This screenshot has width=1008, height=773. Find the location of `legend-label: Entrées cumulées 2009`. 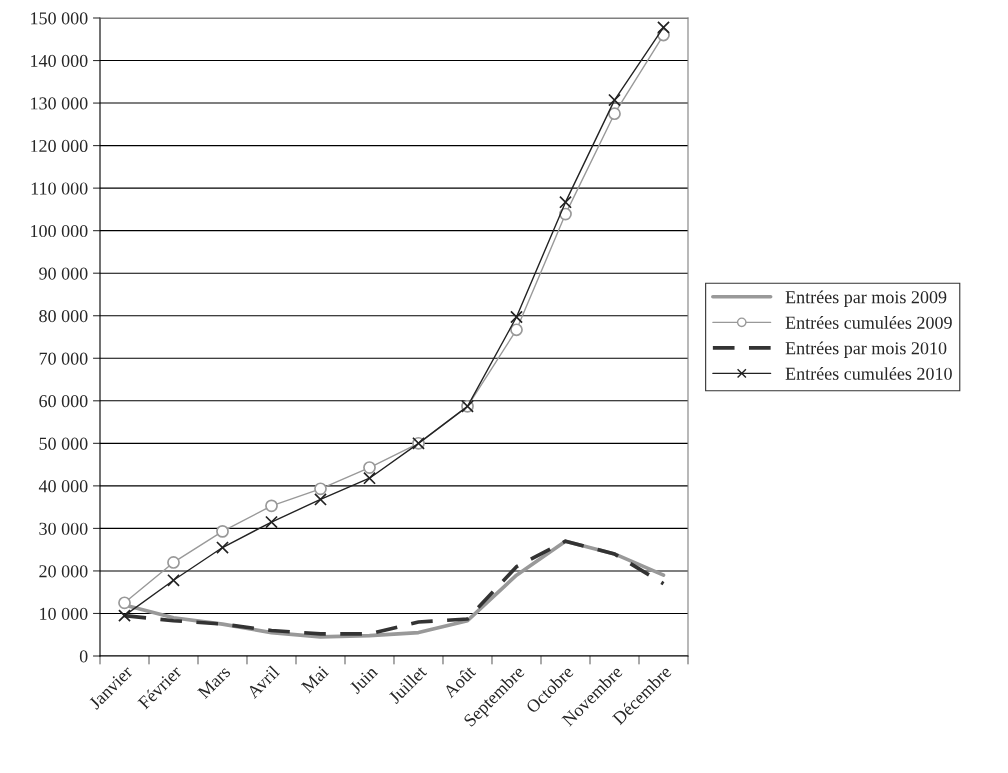

legend-label: Entrées cumulées 2009 is located at coordinates (868, 322).